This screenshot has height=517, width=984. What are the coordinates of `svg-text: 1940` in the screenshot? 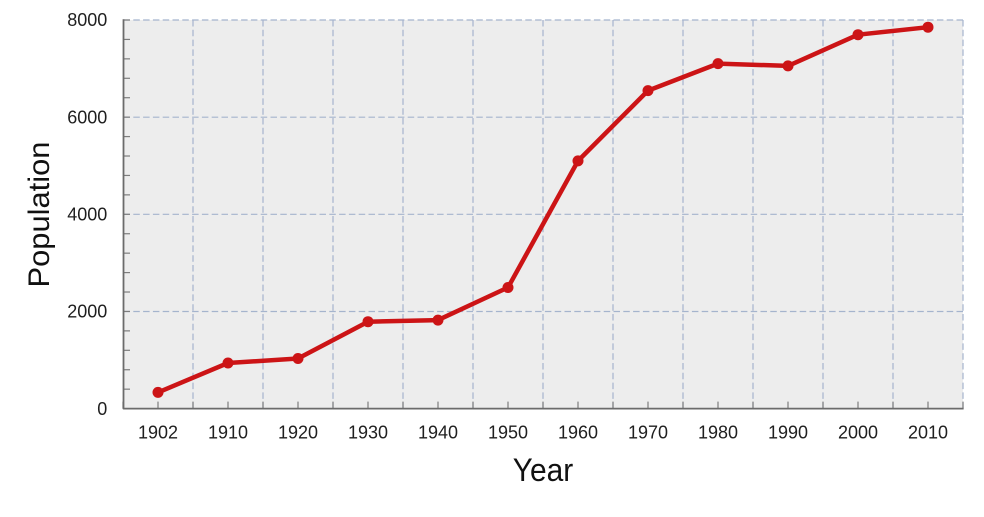 It's located at (438, 433).